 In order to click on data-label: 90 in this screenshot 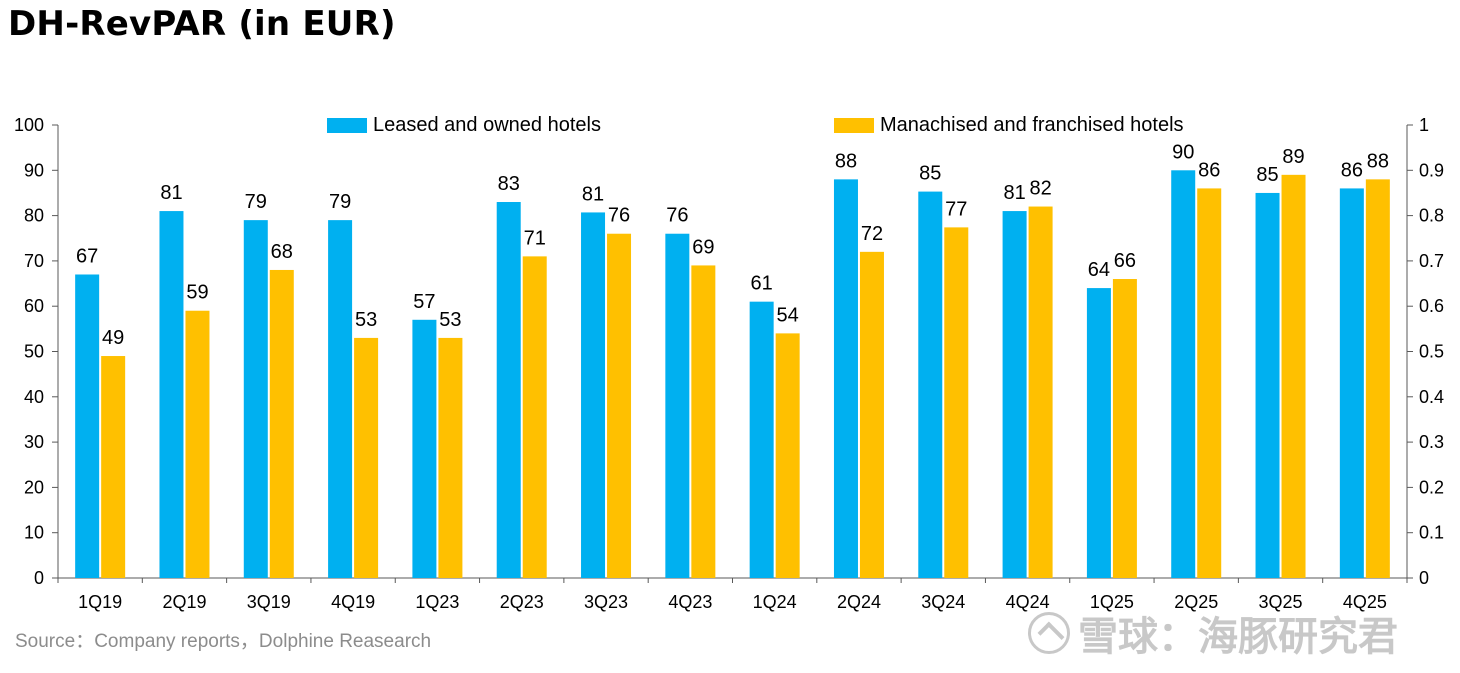, I will do `click(1183, 152)`.